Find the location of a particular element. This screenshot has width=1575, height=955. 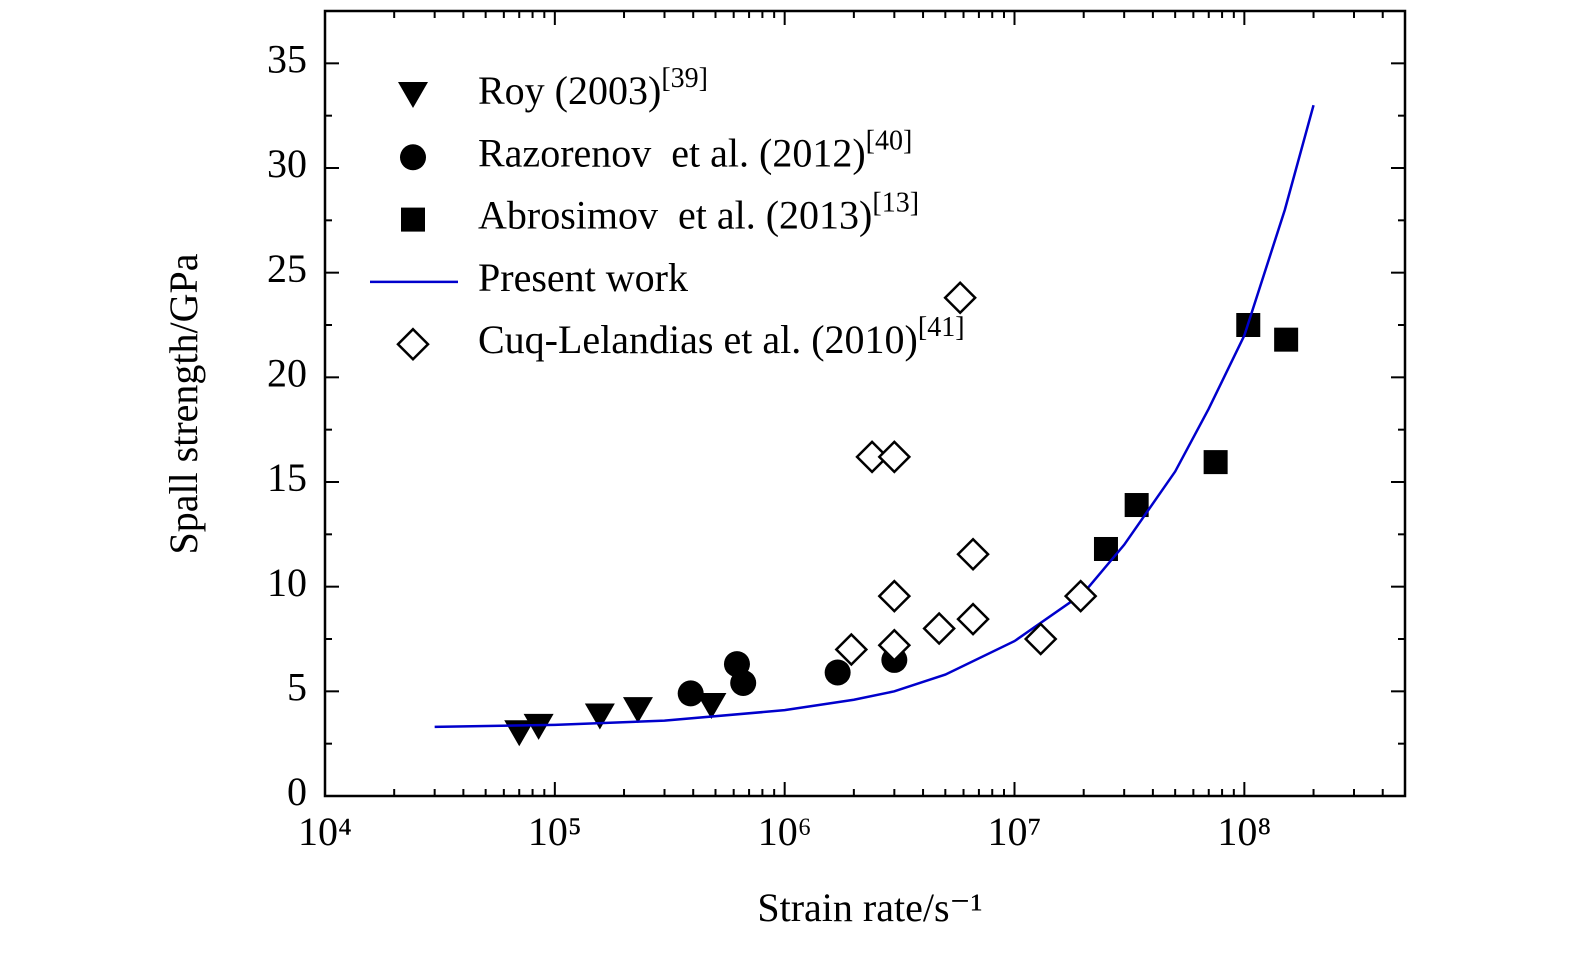

x-tick-label: 10⁸ is located at coordinates (1244, 831).